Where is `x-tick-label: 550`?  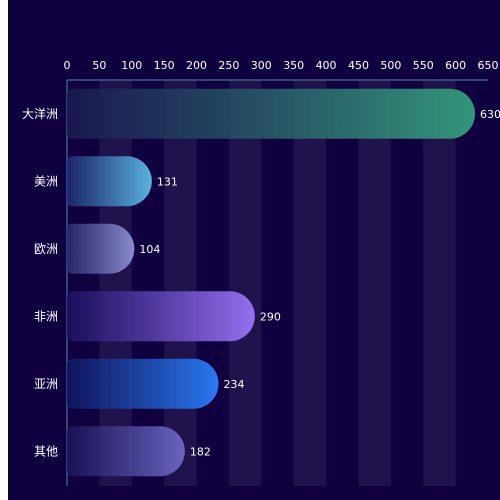
x-tick-label: 550 is located at coordinates (423, 65).